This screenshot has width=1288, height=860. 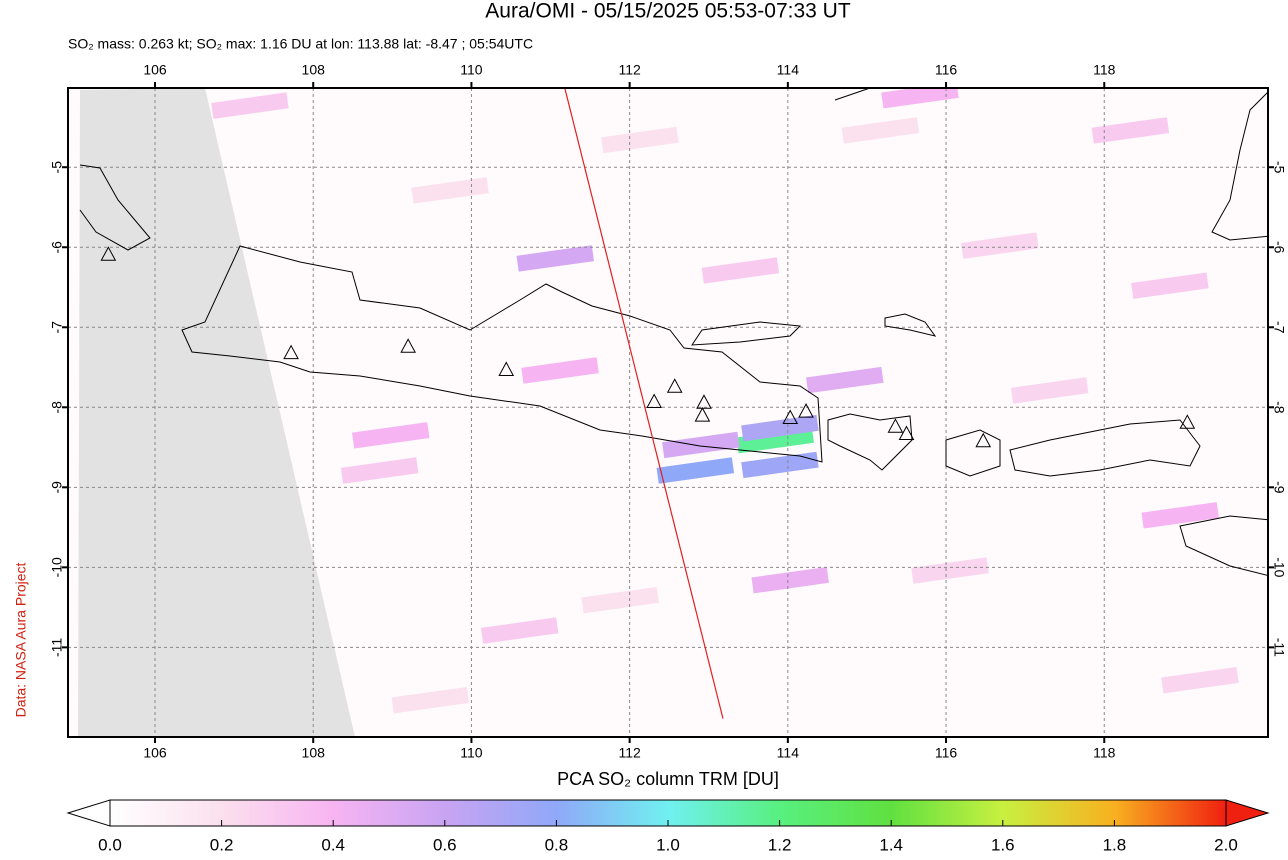 What do you see at coordinates (780, 844) in the screenshot?
I see `colorbar-tick-label: 1.2` at bounding box center [780, 844].